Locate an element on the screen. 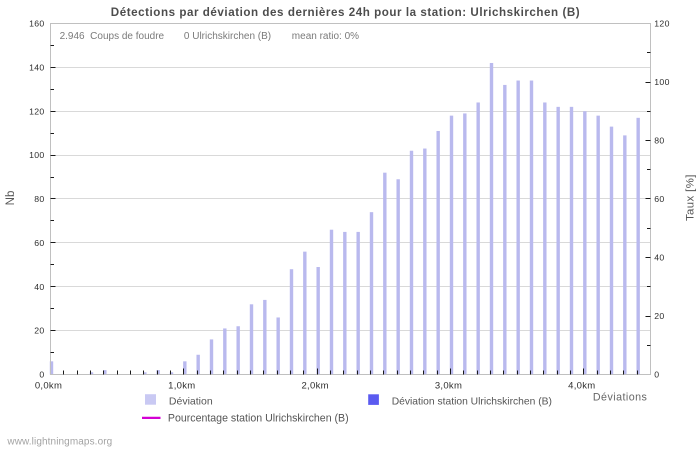  svg-text:Déviation station Ulrichskirch: Déviation station Ulrichskirchen (B) is located at coordinates (472, 401).